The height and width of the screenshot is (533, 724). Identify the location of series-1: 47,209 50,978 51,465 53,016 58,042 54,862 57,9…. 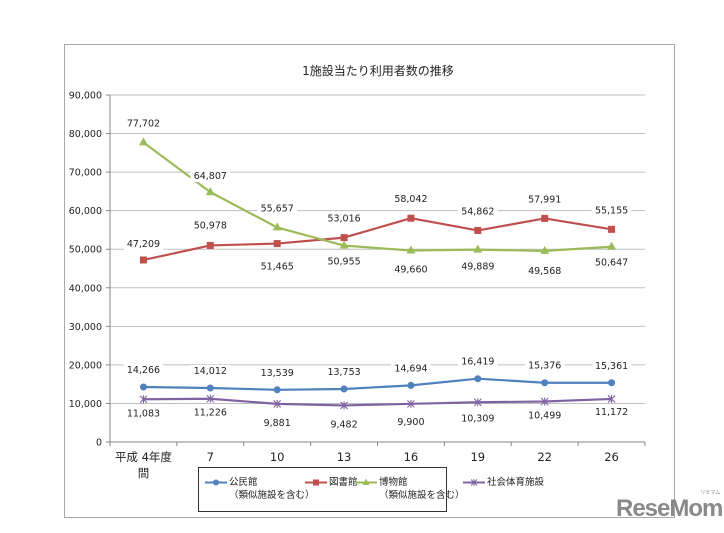
(377, 233).